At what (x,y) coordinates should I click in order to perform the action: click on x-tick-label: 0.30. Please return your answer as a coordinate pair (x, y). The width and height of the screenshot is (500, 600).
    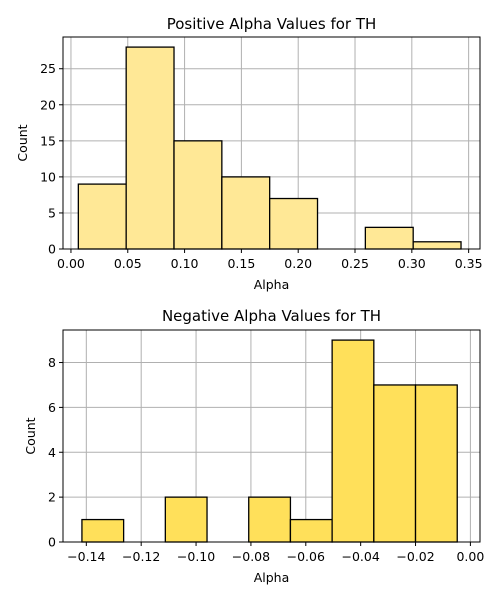
    Looking at the image, I should click on (412, 263).